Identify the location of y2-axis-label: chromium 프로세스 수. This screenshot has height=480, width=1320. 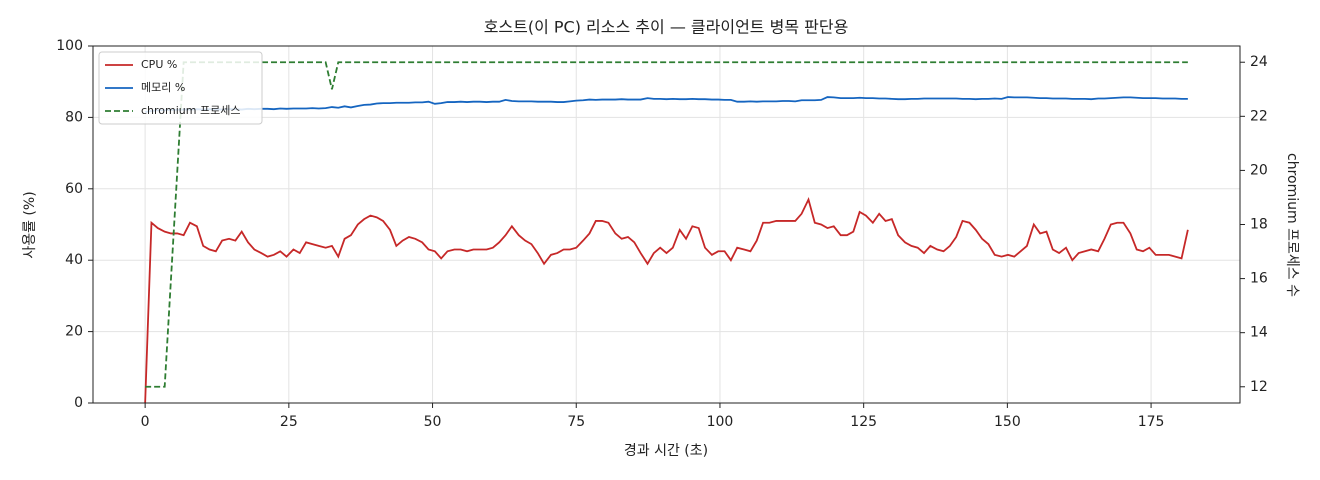
(1292, 225).